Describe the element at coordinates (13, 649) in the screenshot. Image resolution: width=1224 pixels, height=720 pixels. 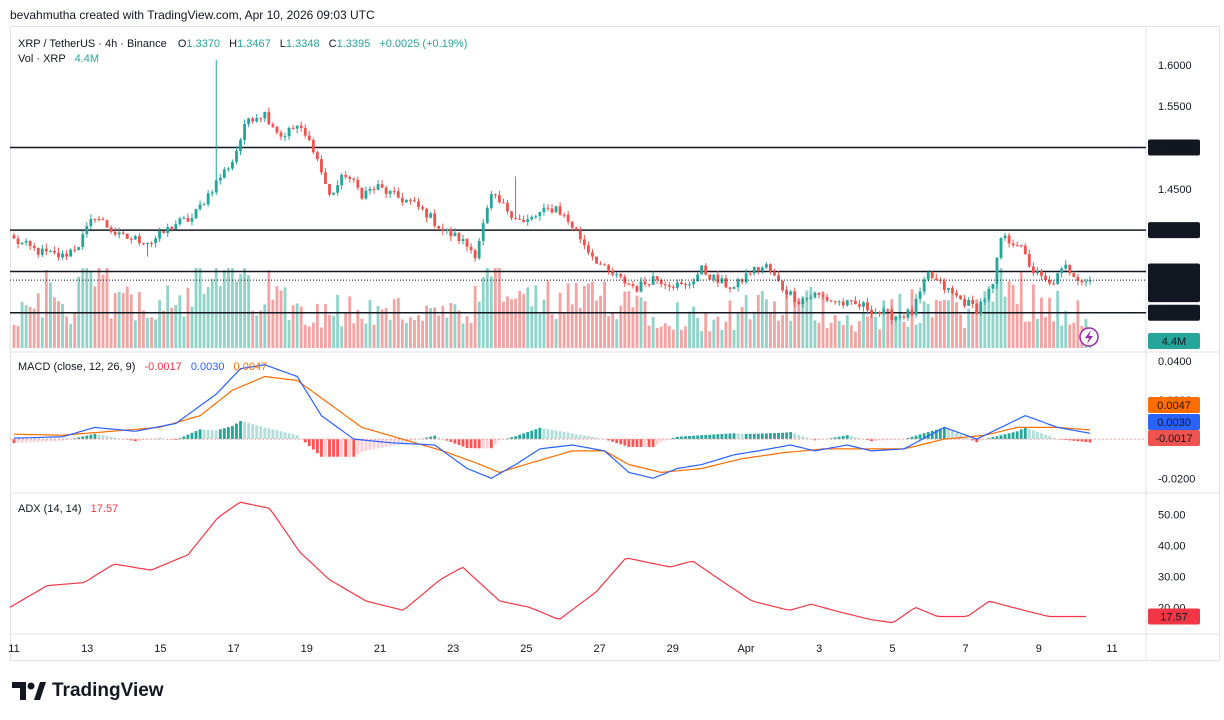
I see `time-tick-label: 11` at that location.